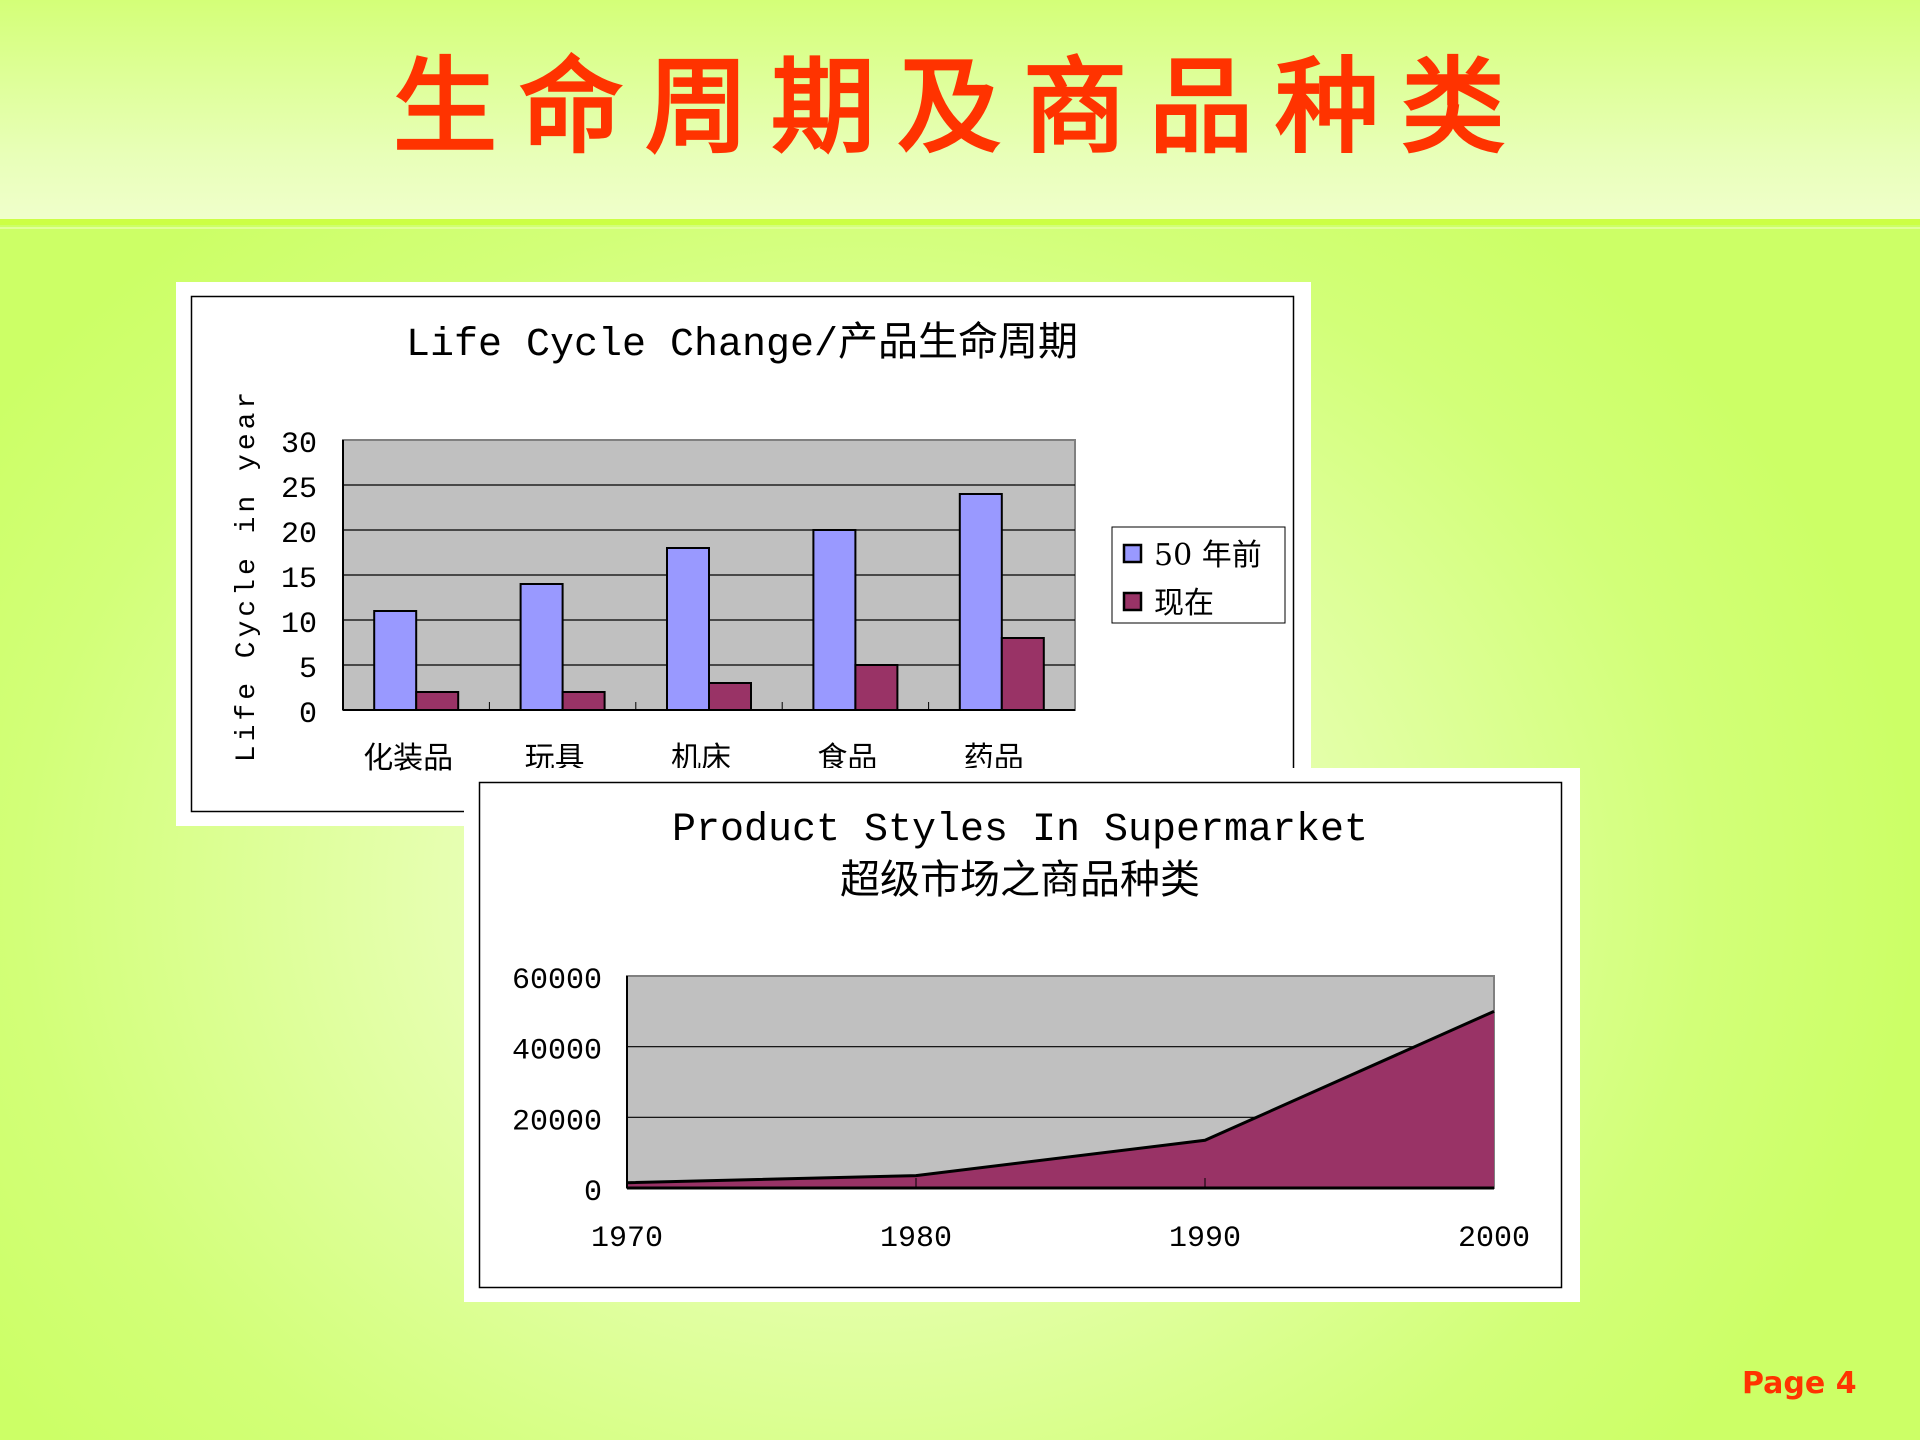 The image size is (1920, 1440). I want to click on header-divider, so click(960, 222).